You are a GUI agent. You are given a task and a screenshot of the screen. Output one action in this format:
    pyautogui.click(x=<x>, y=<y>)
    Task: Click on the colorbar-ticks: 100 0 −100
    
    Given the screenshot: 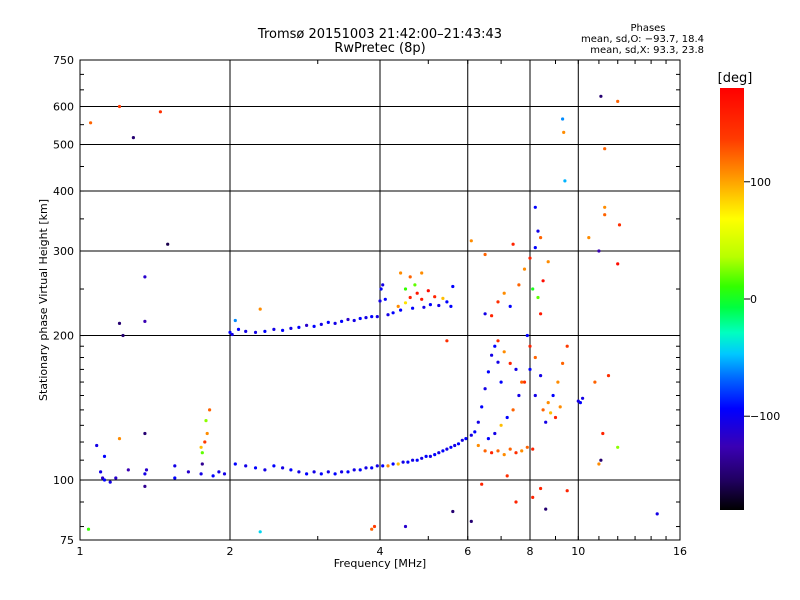 What is the action you would take?
    pyautogui.click(x=762, y=299)
    